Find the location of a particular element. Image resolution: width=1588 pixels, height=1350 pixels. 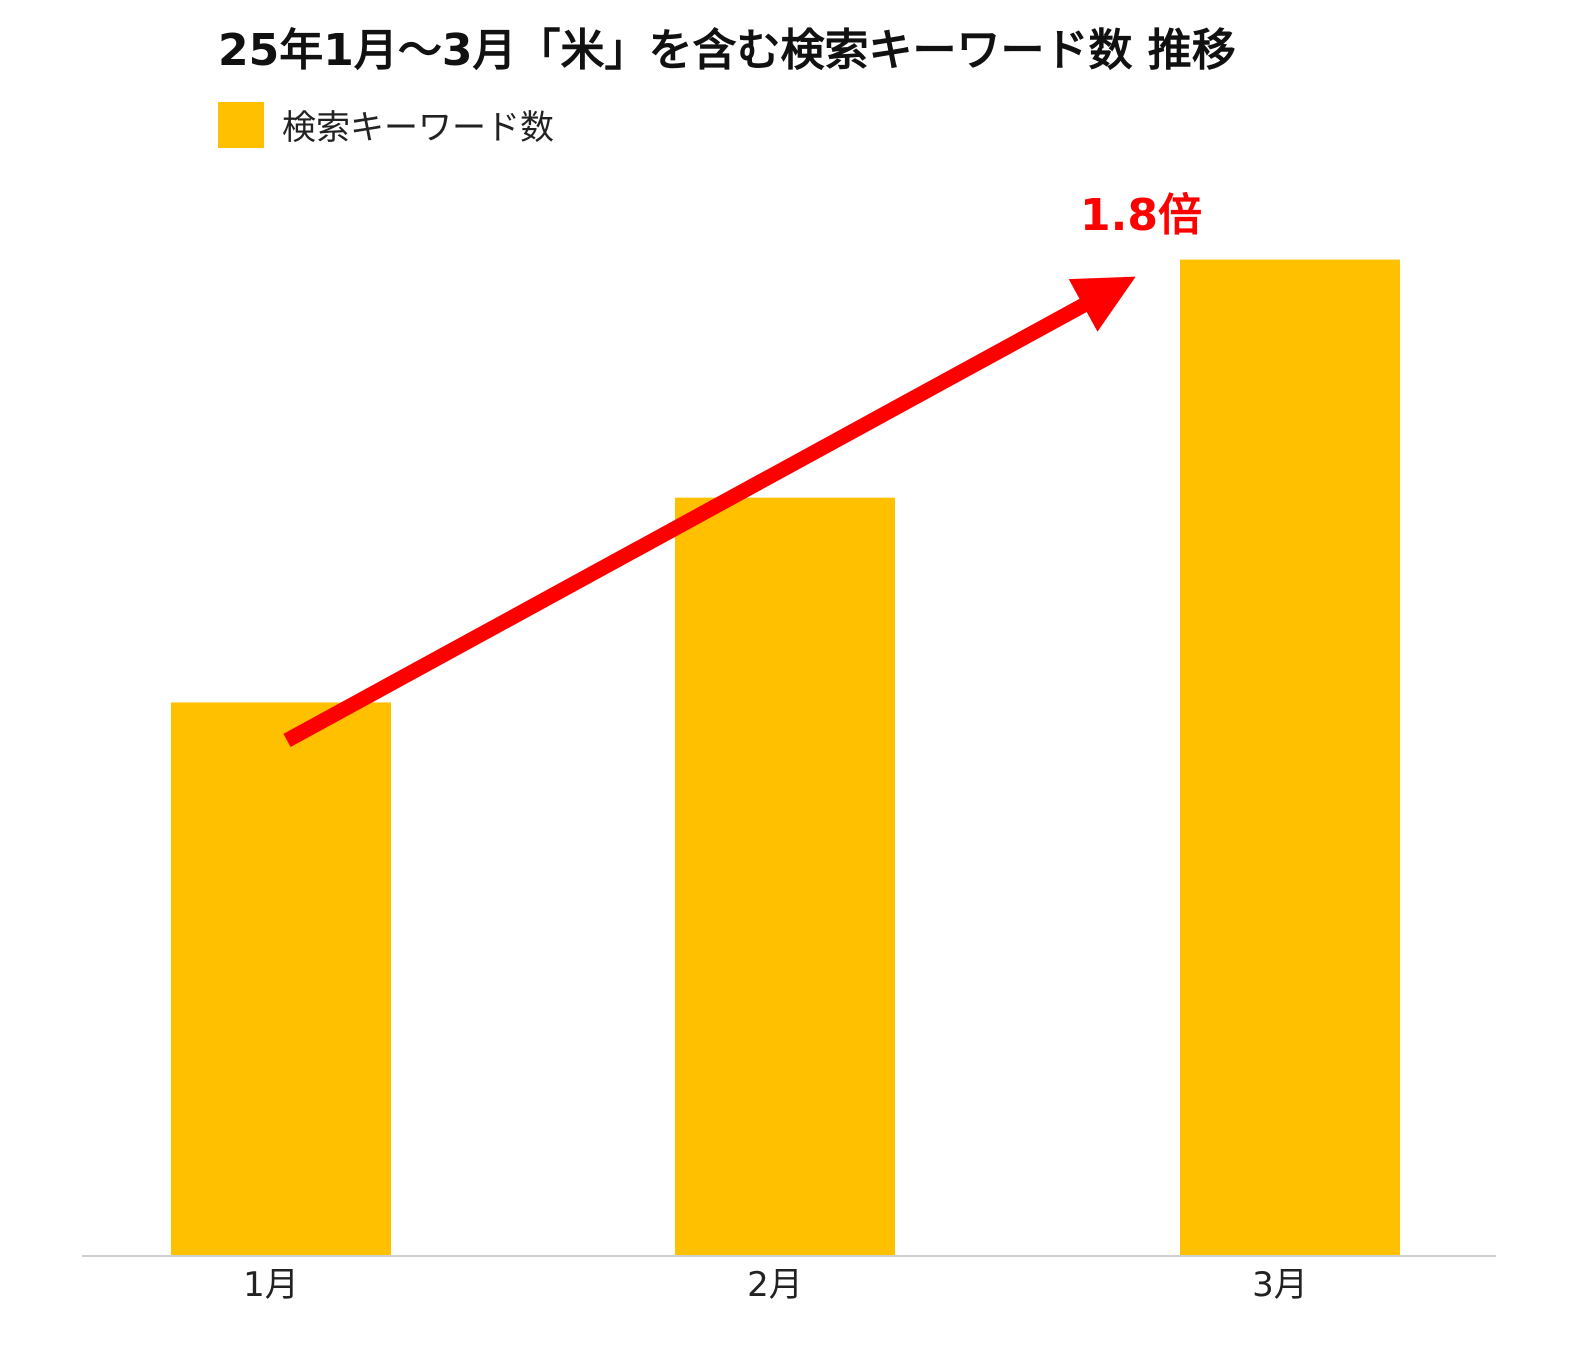

legend-swatch is located at coordinates (241, 124).